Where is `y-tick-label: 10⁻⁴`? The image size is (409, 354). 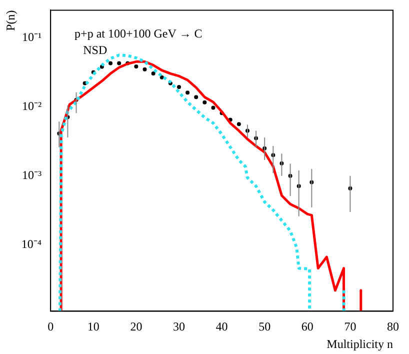 y-tick-label: 10⁻⁴ is located at coordinates (31, 244).